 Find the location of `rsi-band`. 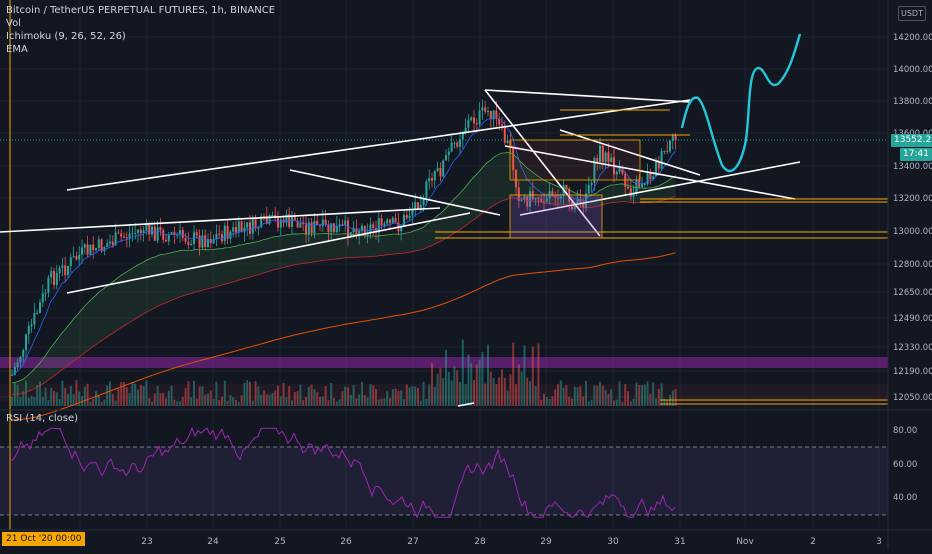

rsi-band is located at coordinates (444, 481).